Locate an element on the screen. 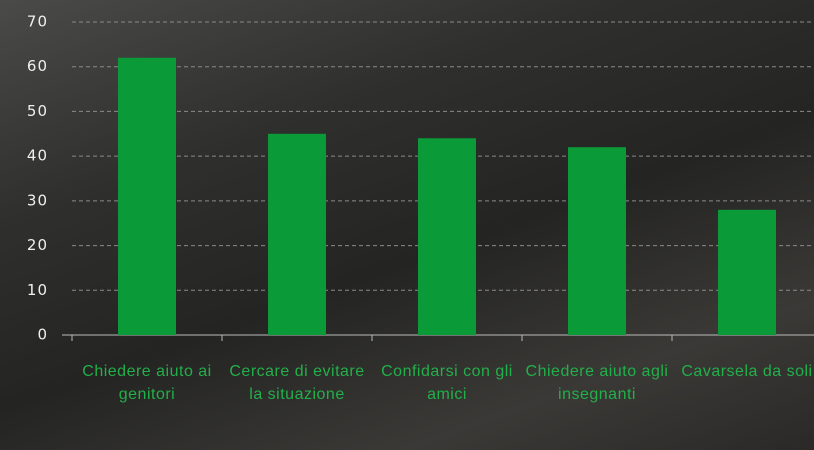 This screenshot has width=814, height=450. y-tick-label: 50 is located at coordinates (37, 111).